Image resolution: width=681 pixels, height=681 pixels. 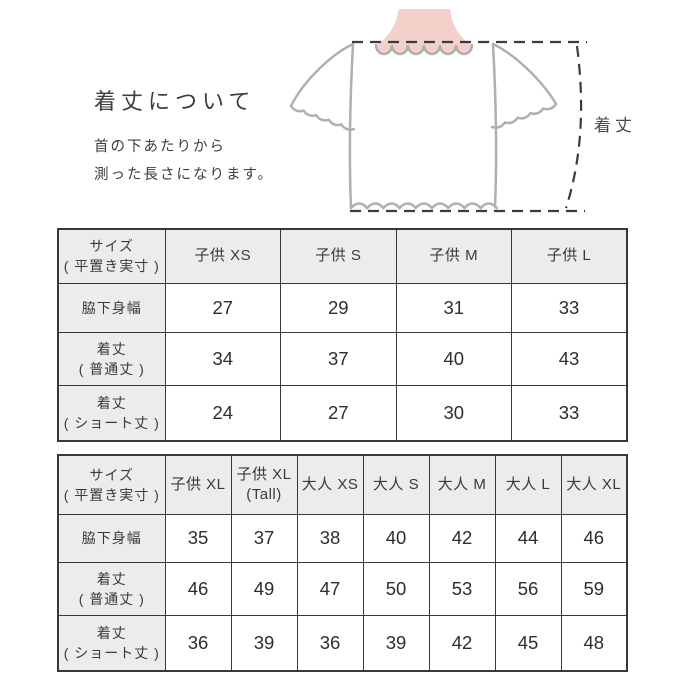 What do you see at coordinates (524, 85) in the screenshot?
I see `right-sleeve` at bounding box center [524, 85].